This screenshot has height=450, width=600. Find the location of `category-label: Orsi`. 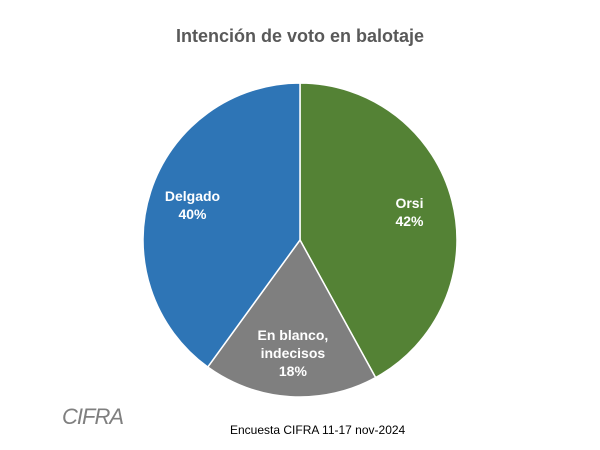

category-label: Orsi is located at coordinates (409, 202).